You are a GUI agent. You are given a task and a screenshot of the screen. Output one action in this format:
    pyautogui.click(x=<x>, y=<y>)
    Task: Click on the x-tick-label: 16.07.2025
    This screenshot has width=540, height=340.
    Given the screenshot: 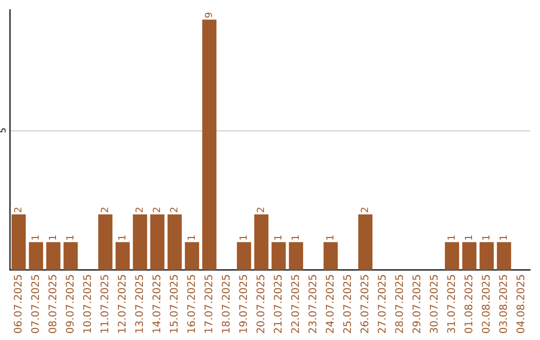 What is the action you would take?
    pyautogui.click(x=191, y=304)
    